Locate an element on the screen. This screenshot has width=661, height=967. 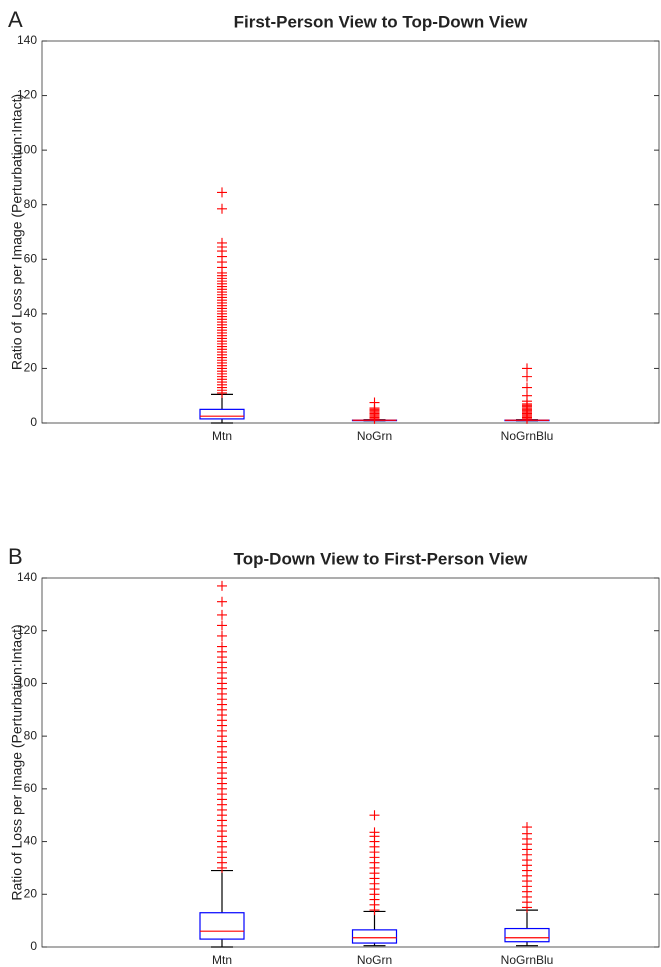
chart-title: Top-Down View to First-Person View is located at coordinates (381, 558).